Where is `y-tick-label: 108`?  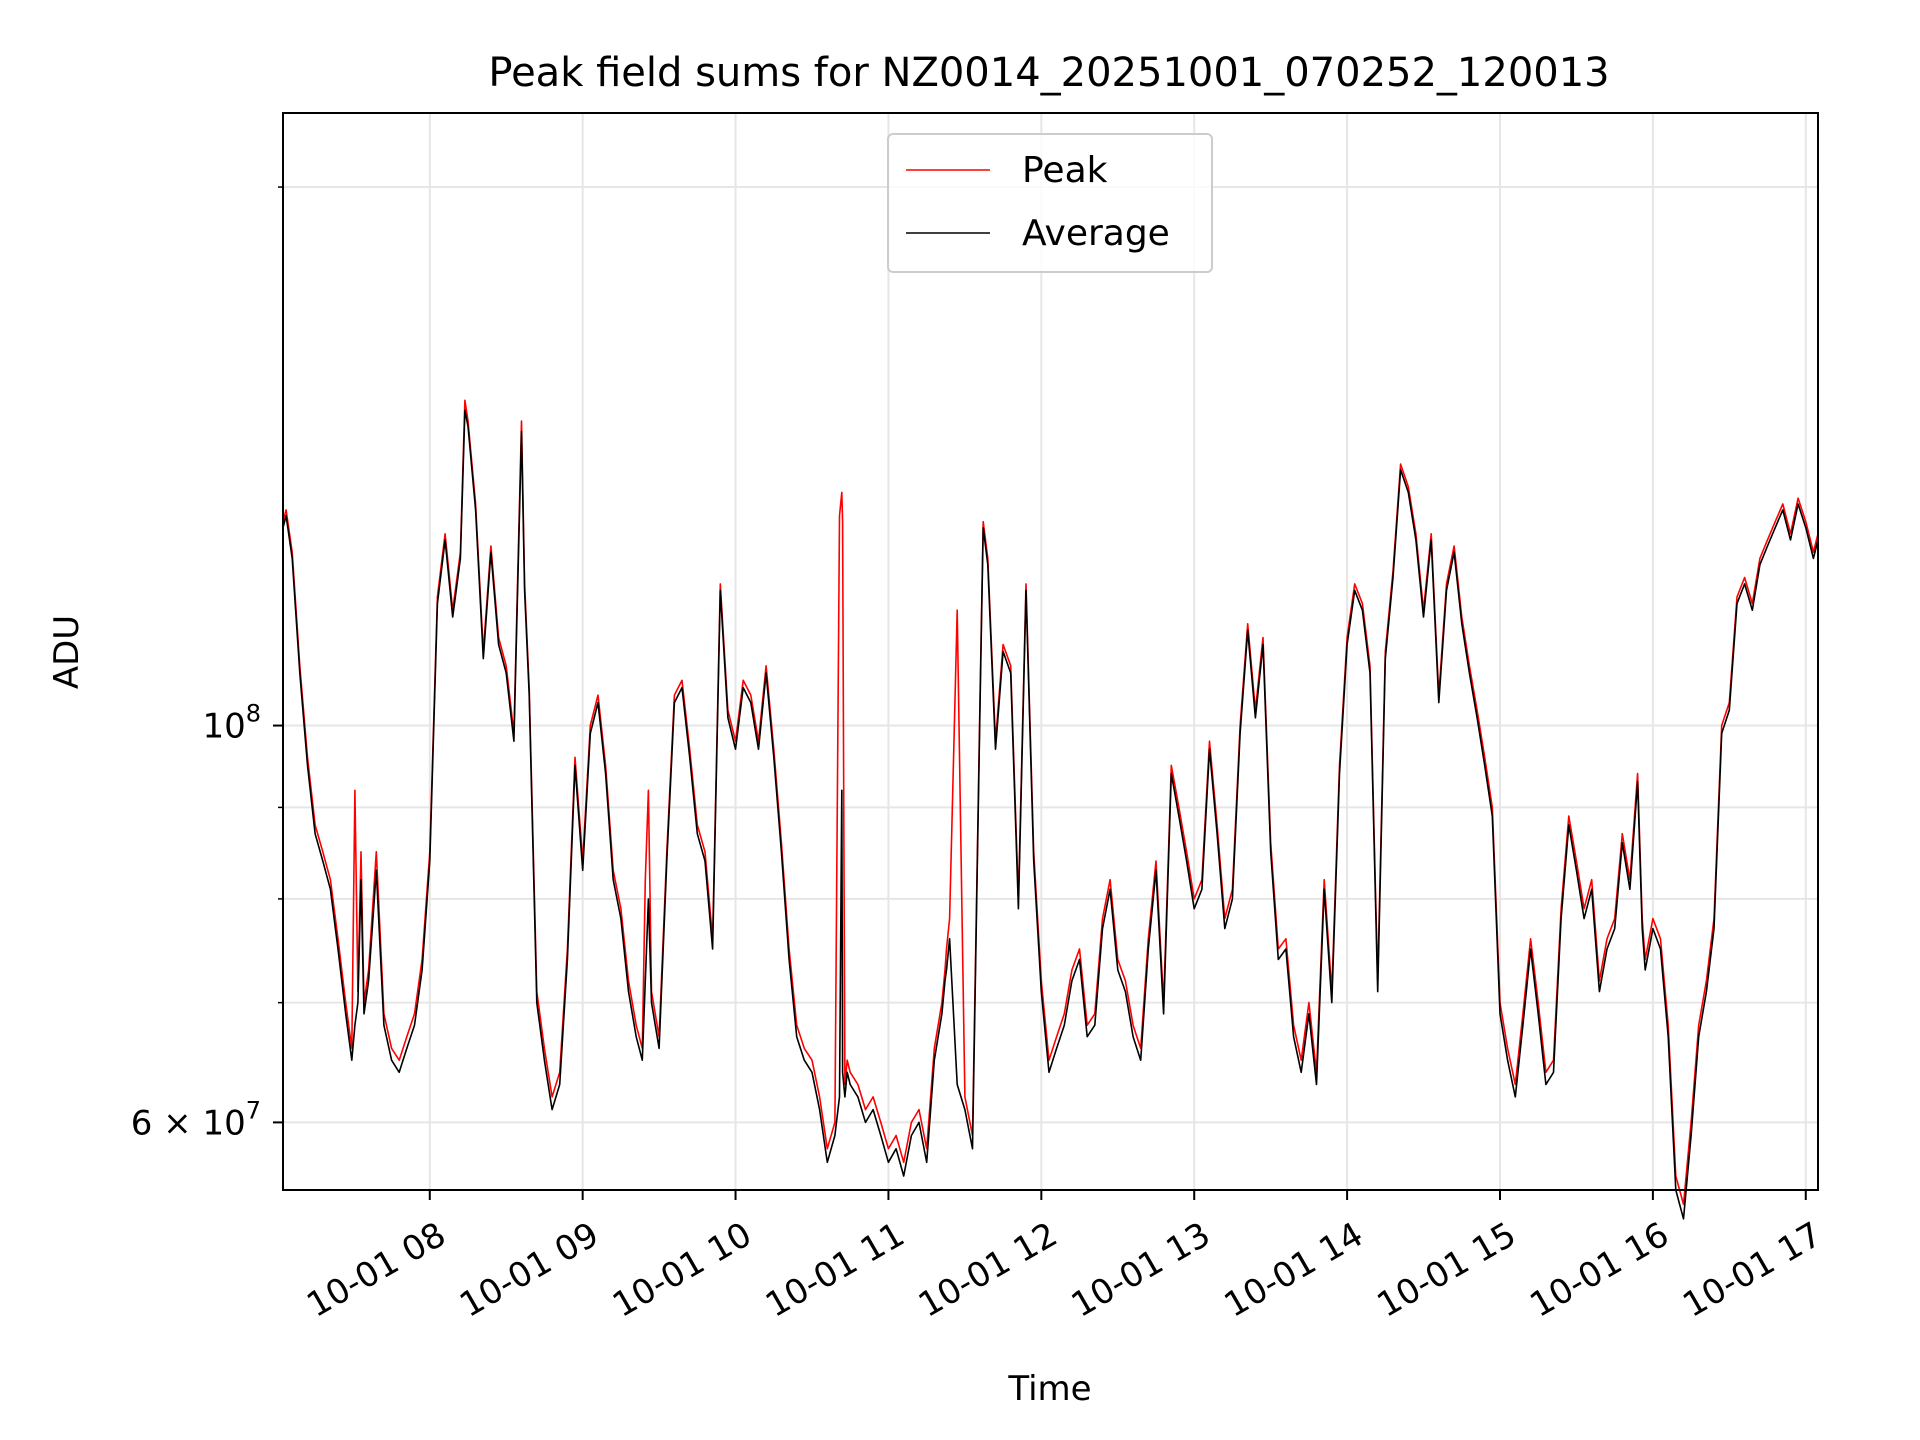 y-tick-label: 108 is located at coordinates (231, 723).